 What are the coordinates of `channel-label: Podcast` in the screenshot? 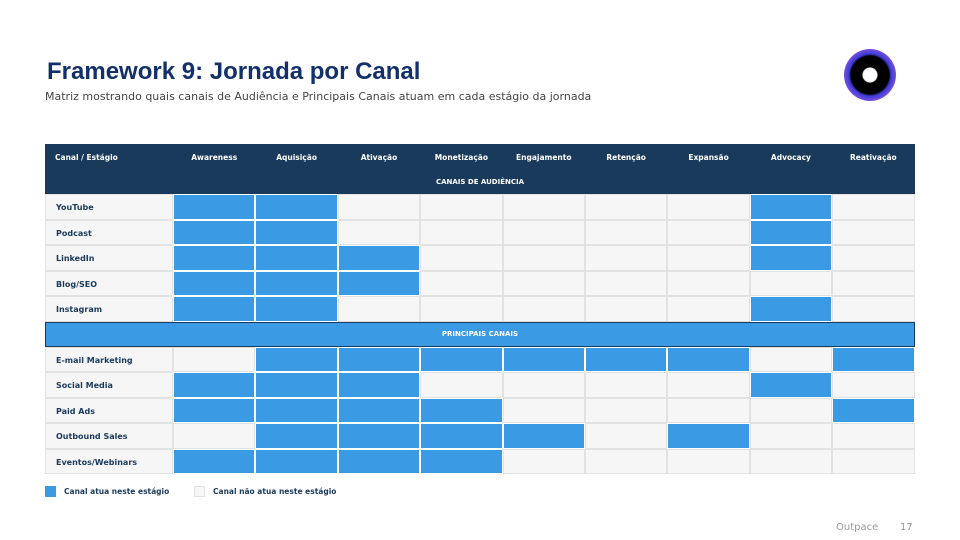 It's located at (109, 232).